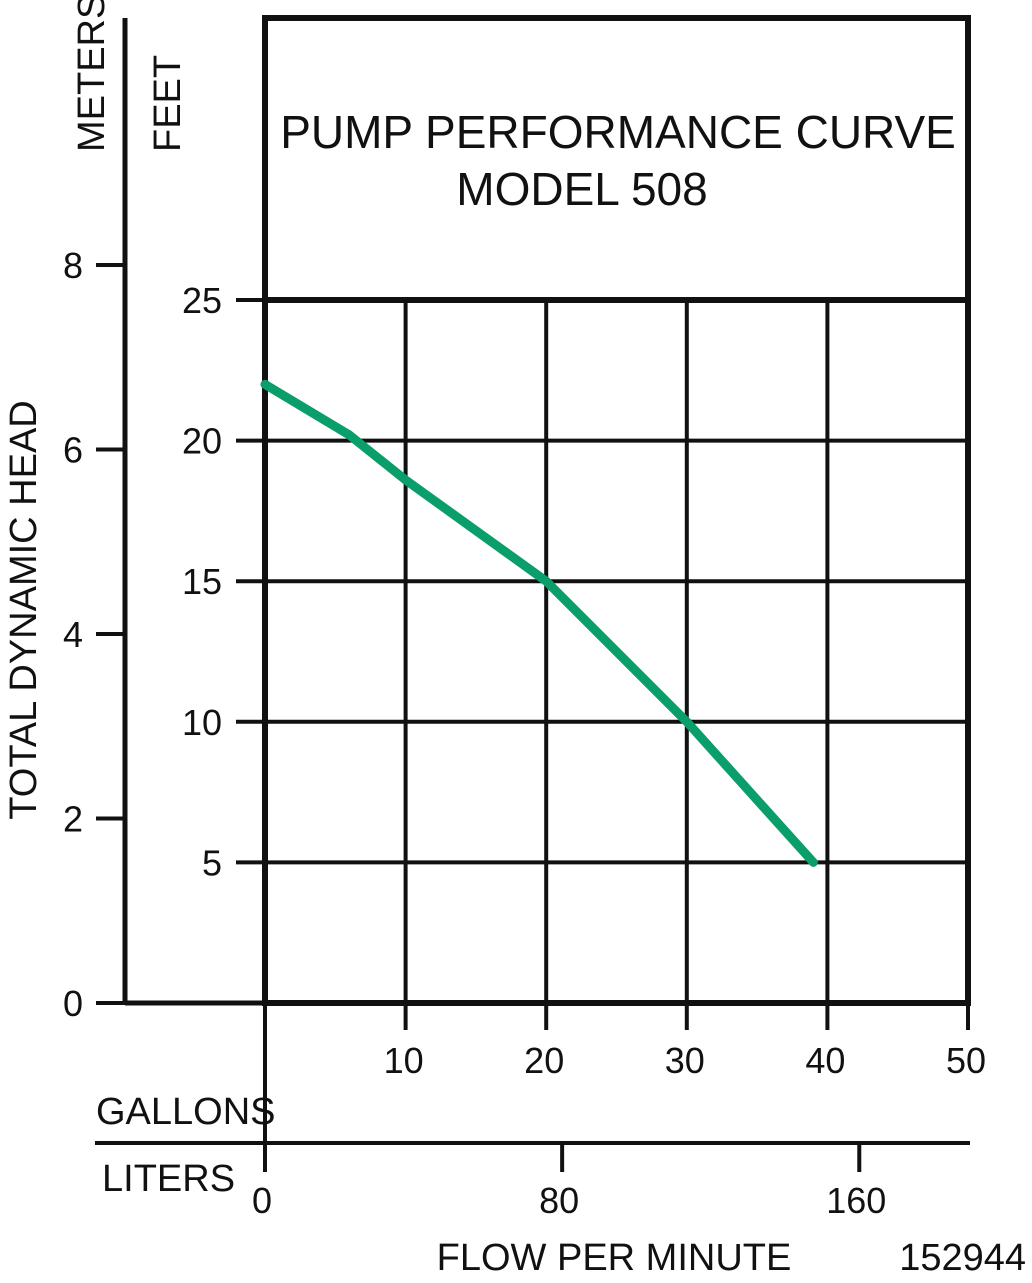 The image size is (1032, 1283). Describe the element at coordinates (544, 1060) in the screenshot. I see `gallons-tick-label: 20` at that location.